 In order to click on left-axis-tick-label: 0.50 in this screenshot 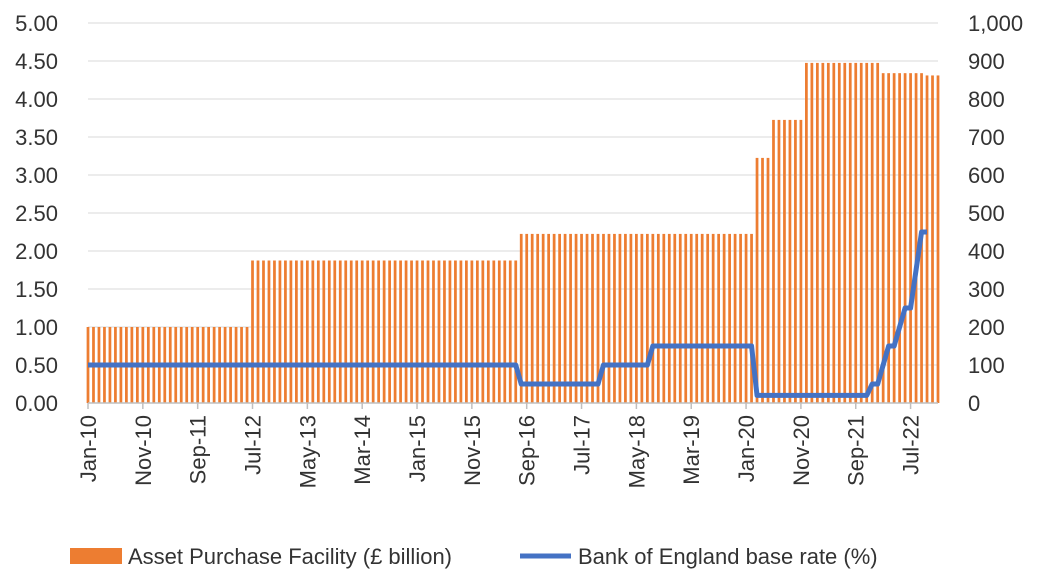, I will do `click(36, 365)`.